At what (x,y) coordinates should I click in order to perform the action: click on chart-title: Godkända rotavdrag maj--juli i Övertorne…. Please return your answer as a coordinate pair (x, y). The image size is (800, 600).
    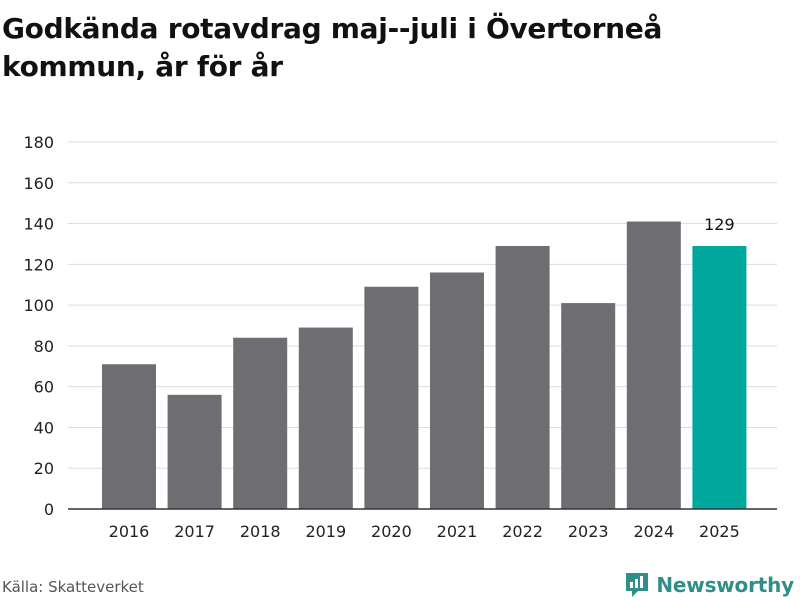
    Looking at the image, I should click on (332, 47).